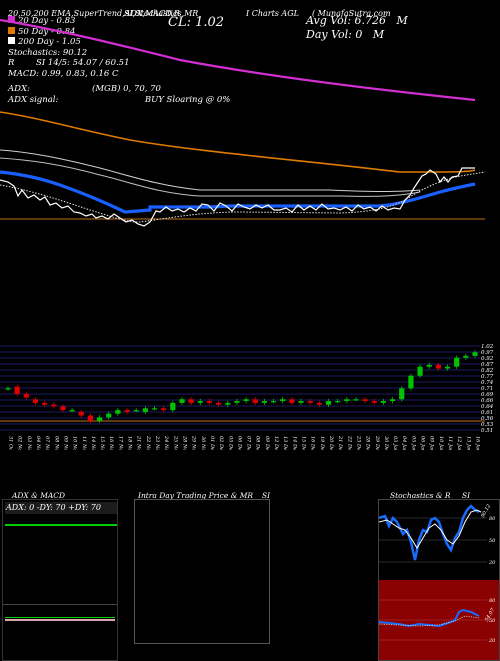 The height and width of the screenshot is (661, 500). What do you see at coordinates (212, 443) in the screenshot?
I see `date-axis-label: 01 Dec` at bounding box center [212, 443].